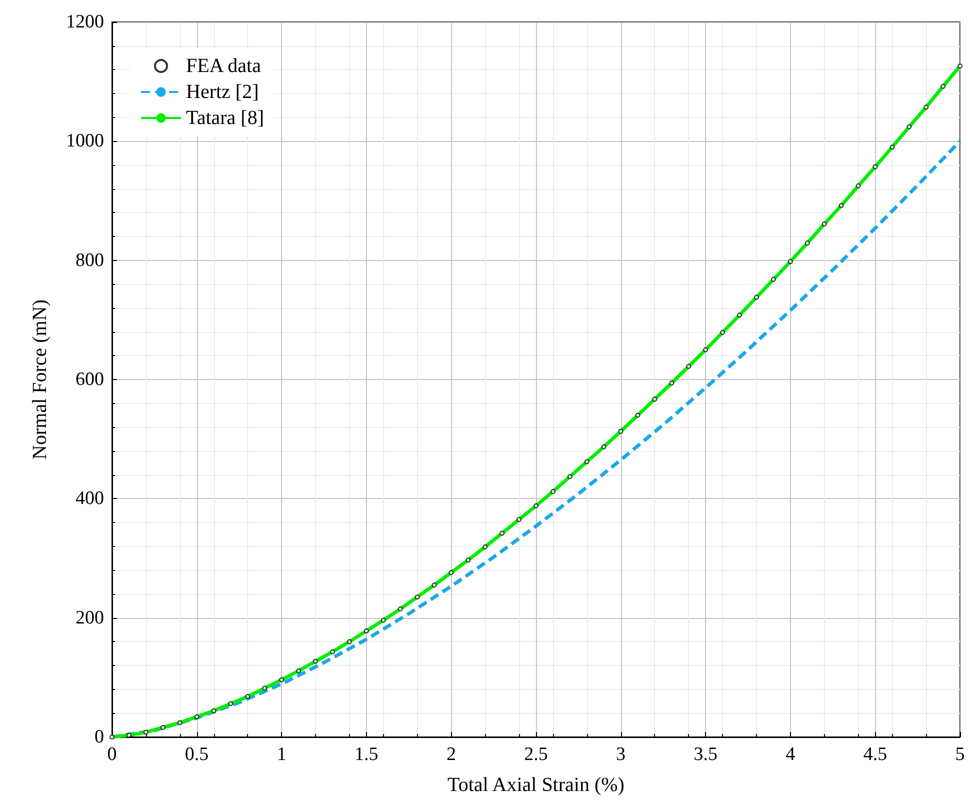 Image resolution: width=968 pixels, height=805 pixels. Describe the element at coordinates (99, 737) in the screenshot. I see `y-tick-label: 0` at that location.